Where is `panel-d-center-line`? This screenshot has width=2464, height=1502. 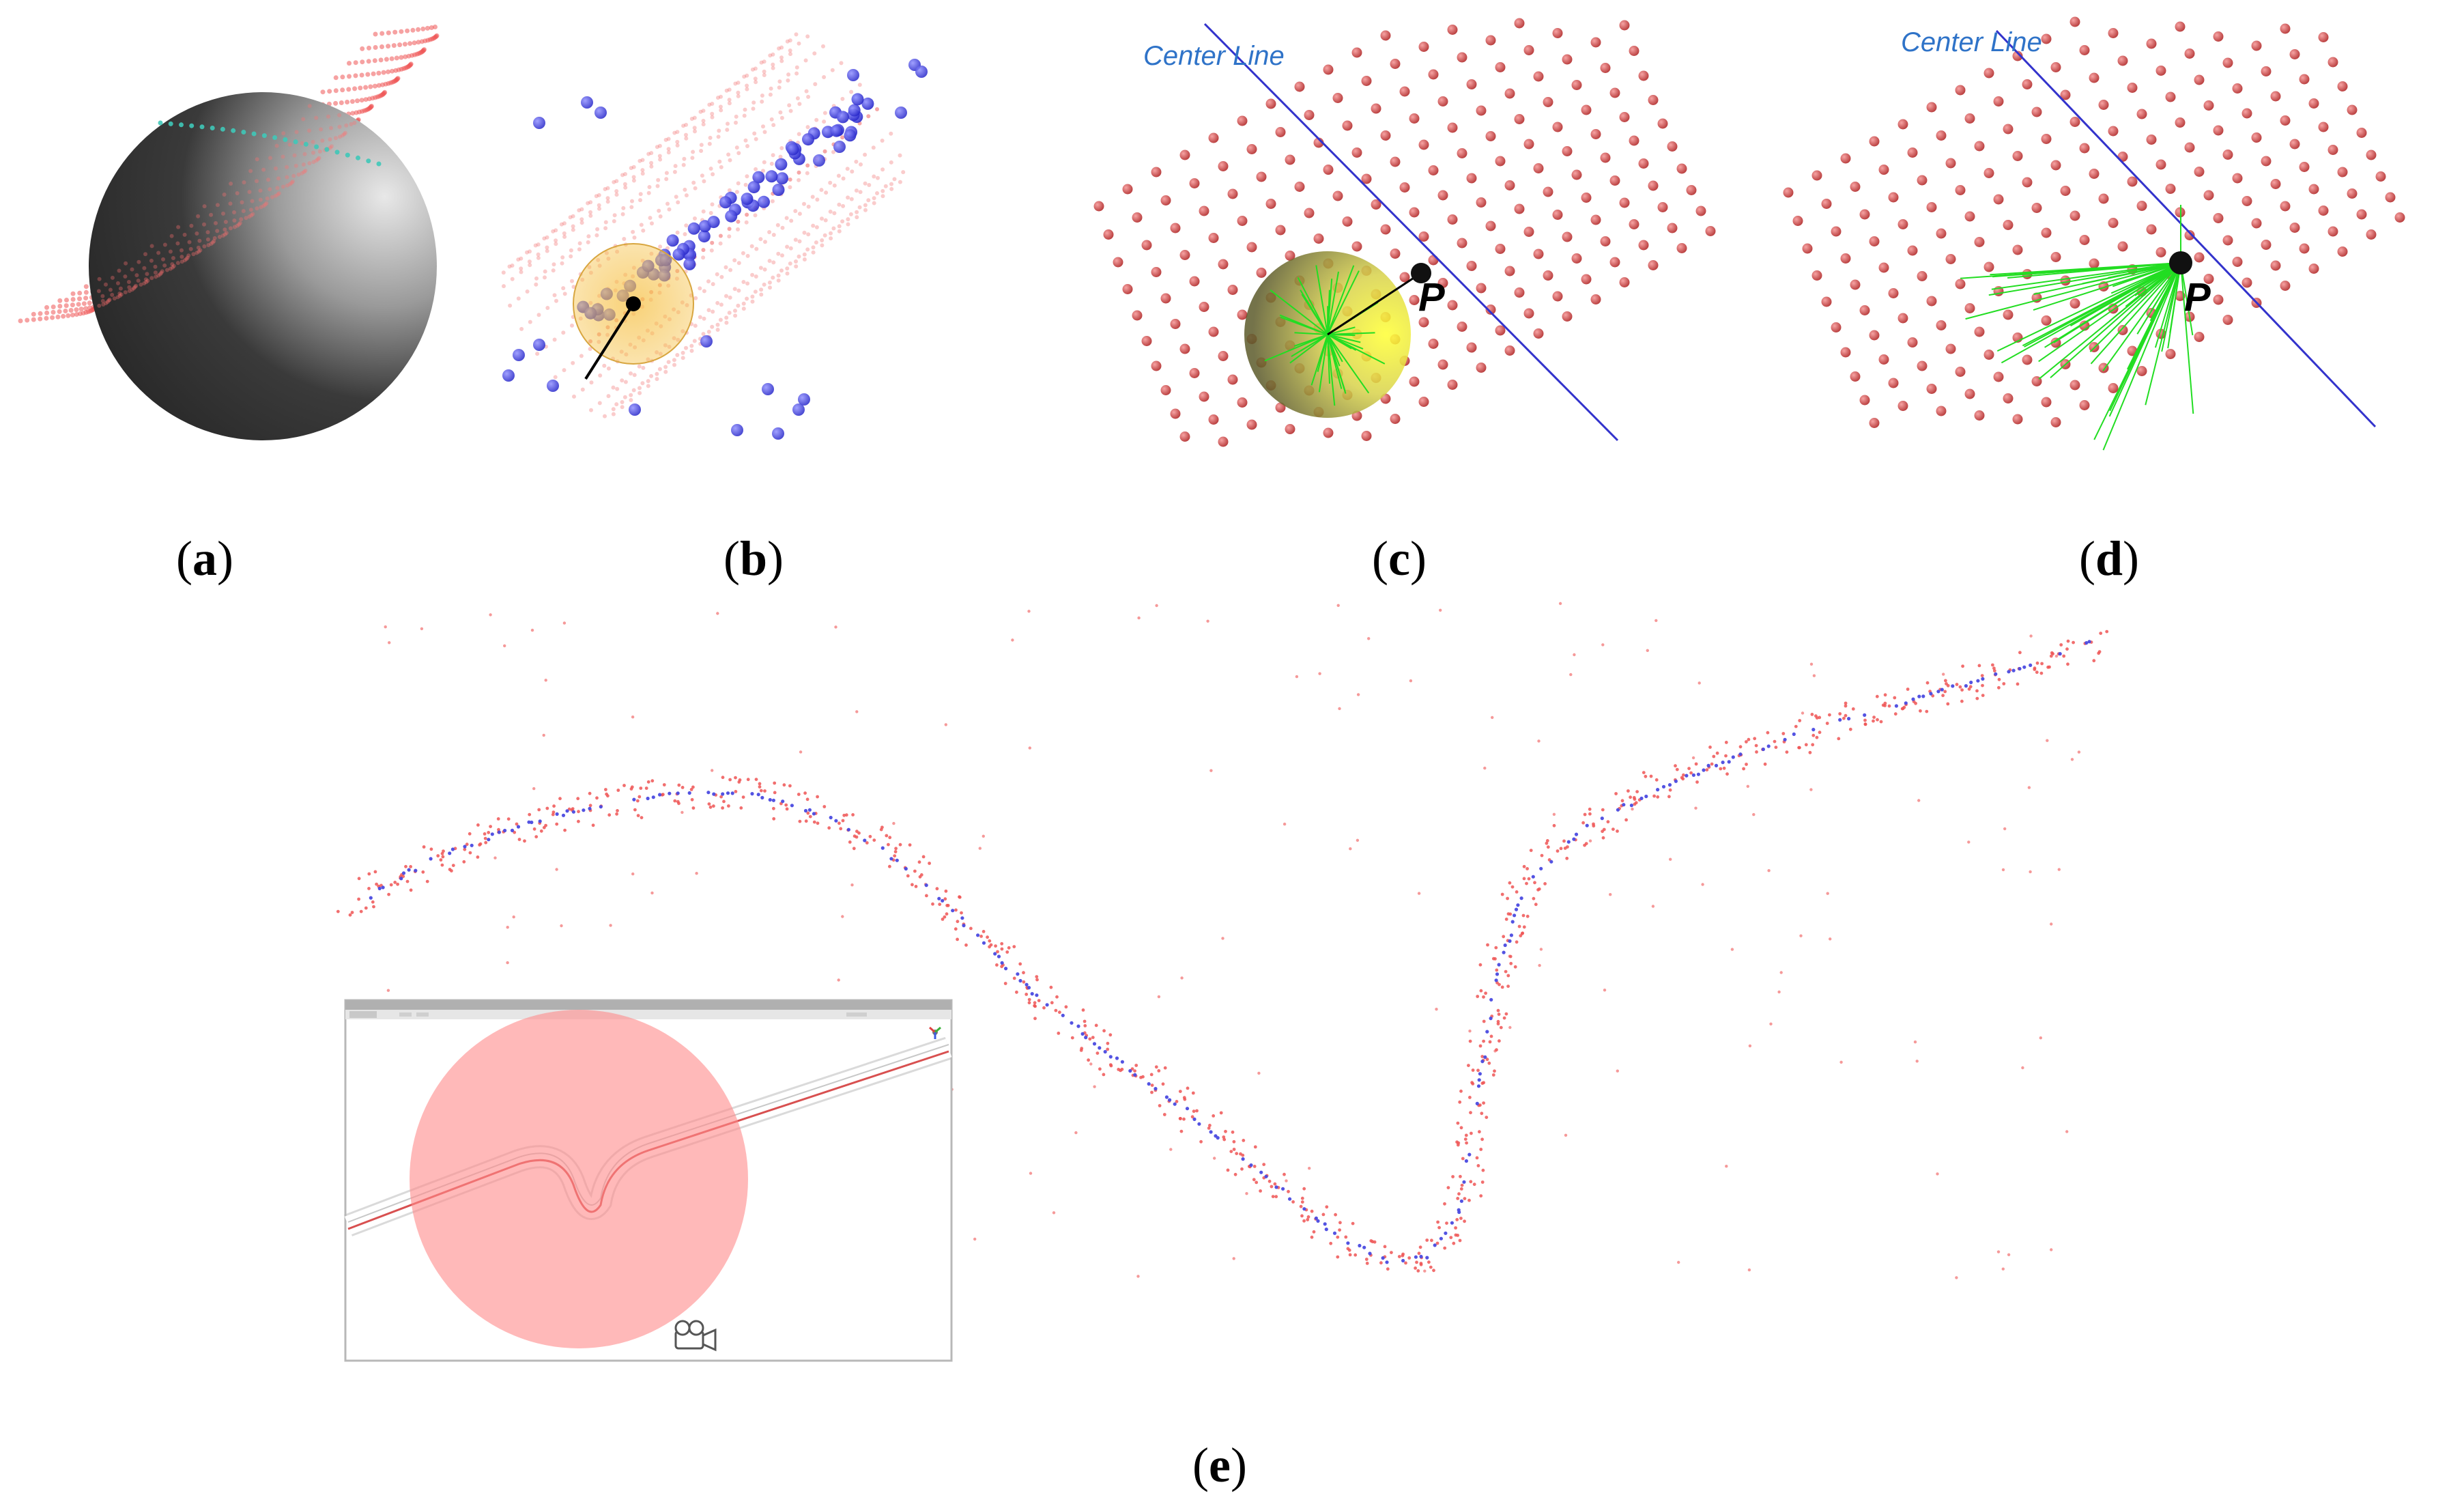 panel-d-center-line is located at coordinates (2186, 228).